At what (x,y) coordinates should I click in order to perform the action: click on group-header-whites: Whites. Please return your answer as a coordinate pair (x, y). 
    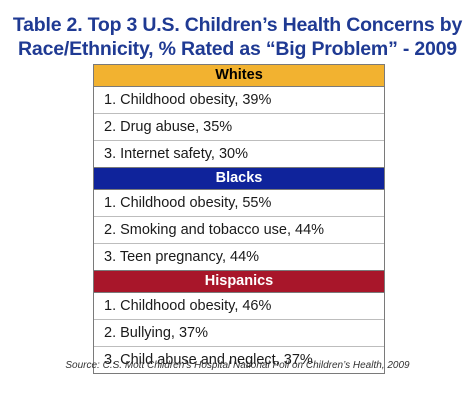
    Looking at the image, I should click on (239, 76).